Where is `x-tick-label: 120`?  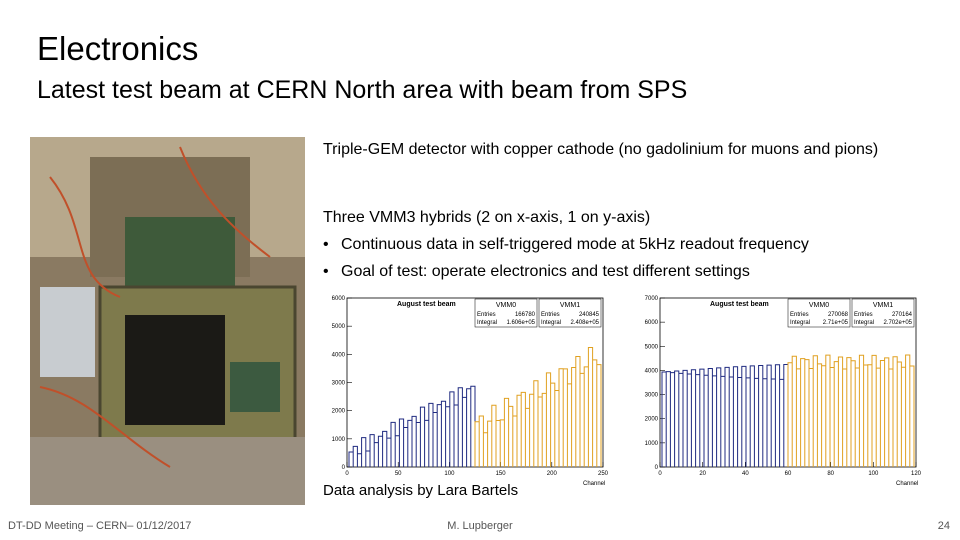
x-tick-label: 120 is located at coordinates (916, 474).